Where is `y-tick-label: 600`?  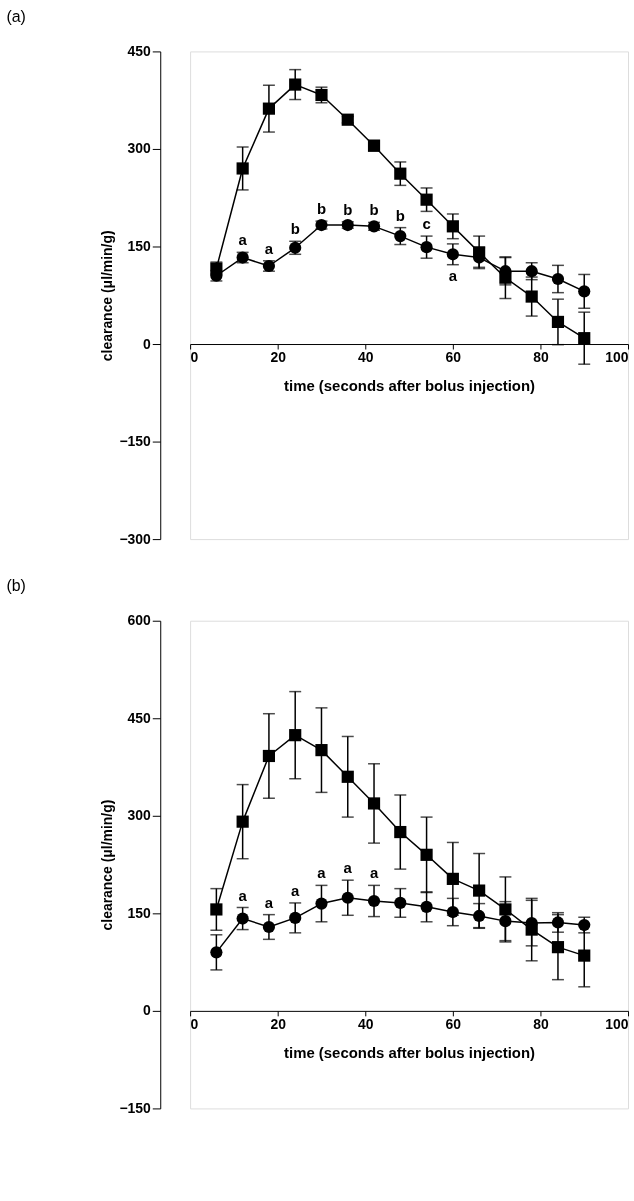
y-tick-label: 600 is located at coordinates (139, 620).